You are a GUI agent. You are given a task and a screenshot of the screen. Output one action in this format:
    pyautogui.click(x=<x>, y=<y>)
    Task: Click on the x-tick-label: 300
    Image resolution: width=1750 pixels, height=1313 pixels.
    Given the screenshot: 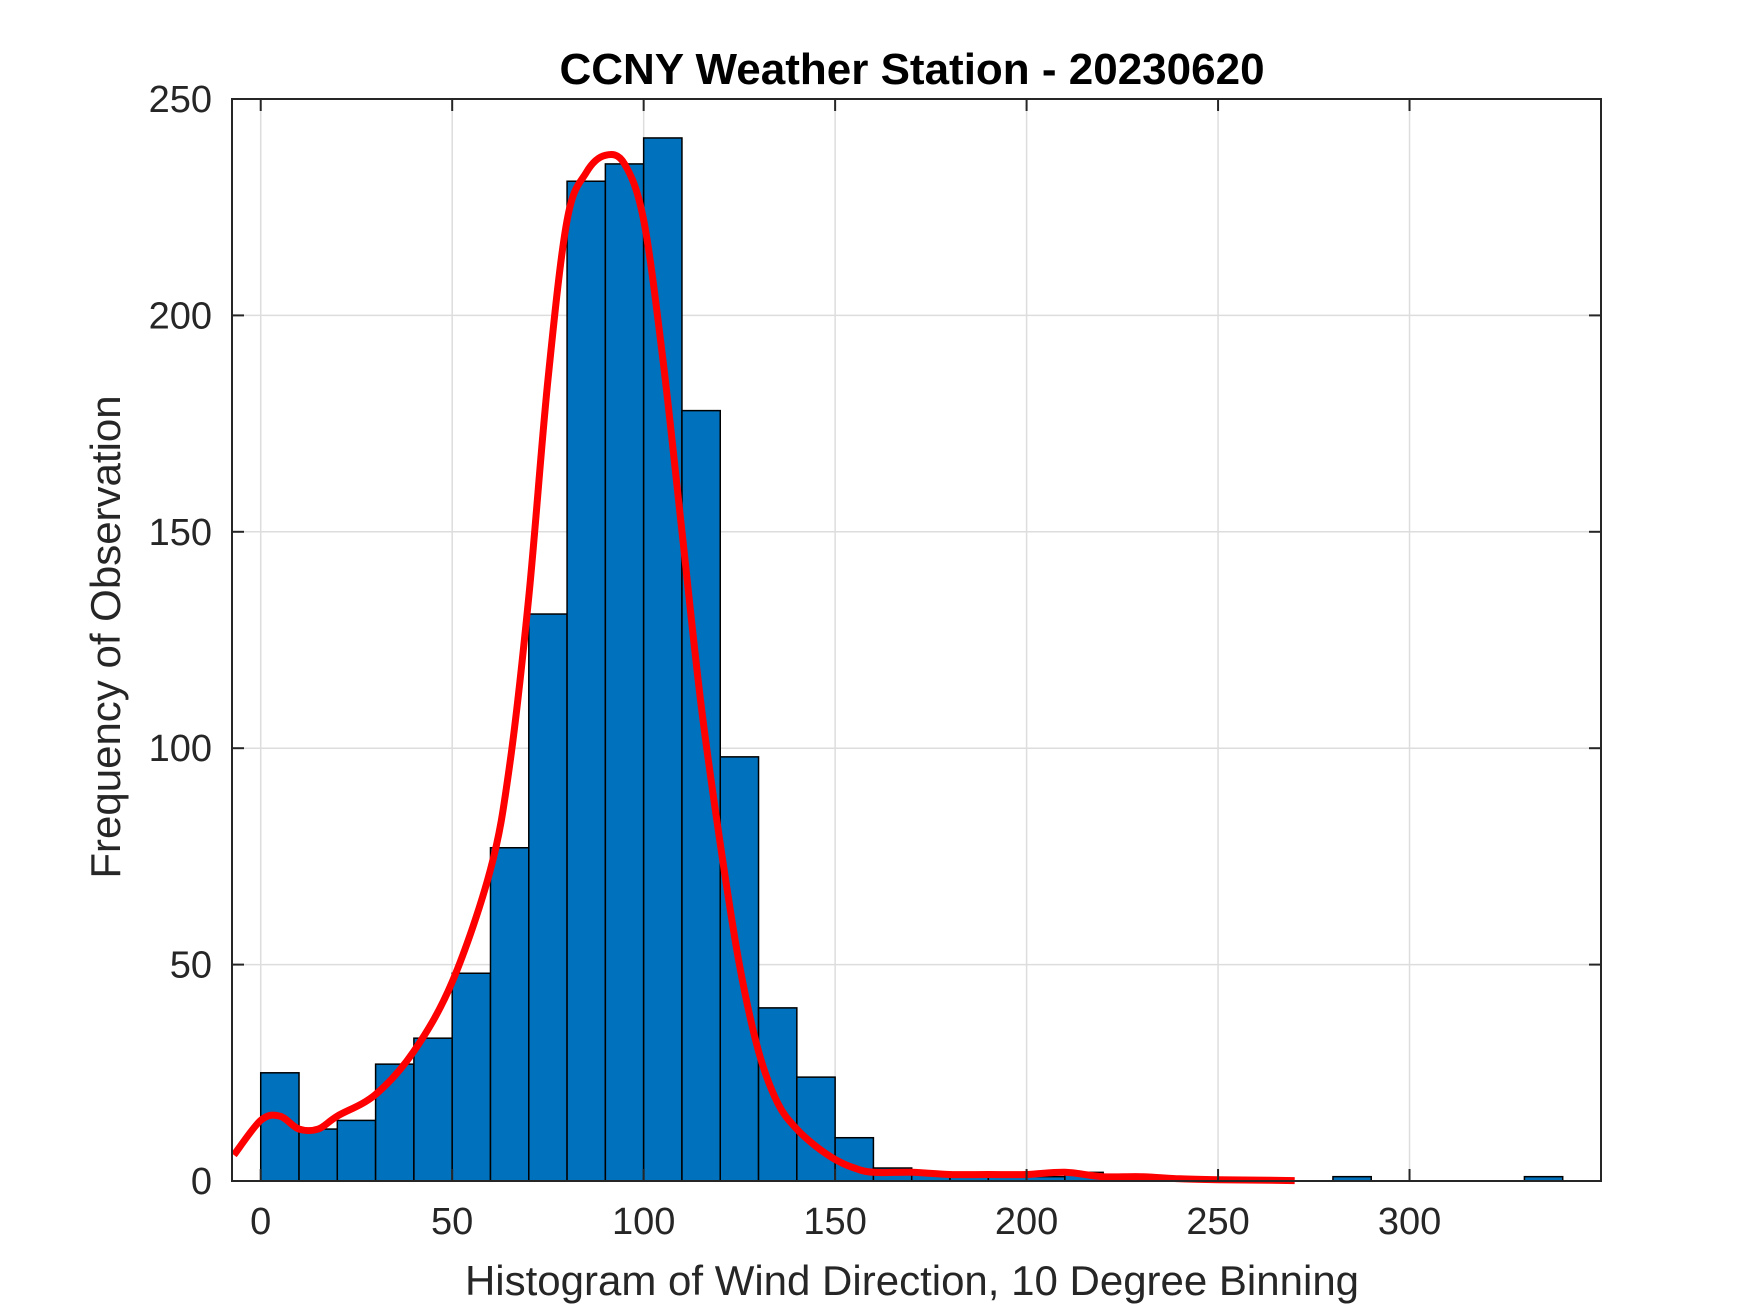 What is the action you would take?
    pyautogui.click(x=1409, y=1222)
    